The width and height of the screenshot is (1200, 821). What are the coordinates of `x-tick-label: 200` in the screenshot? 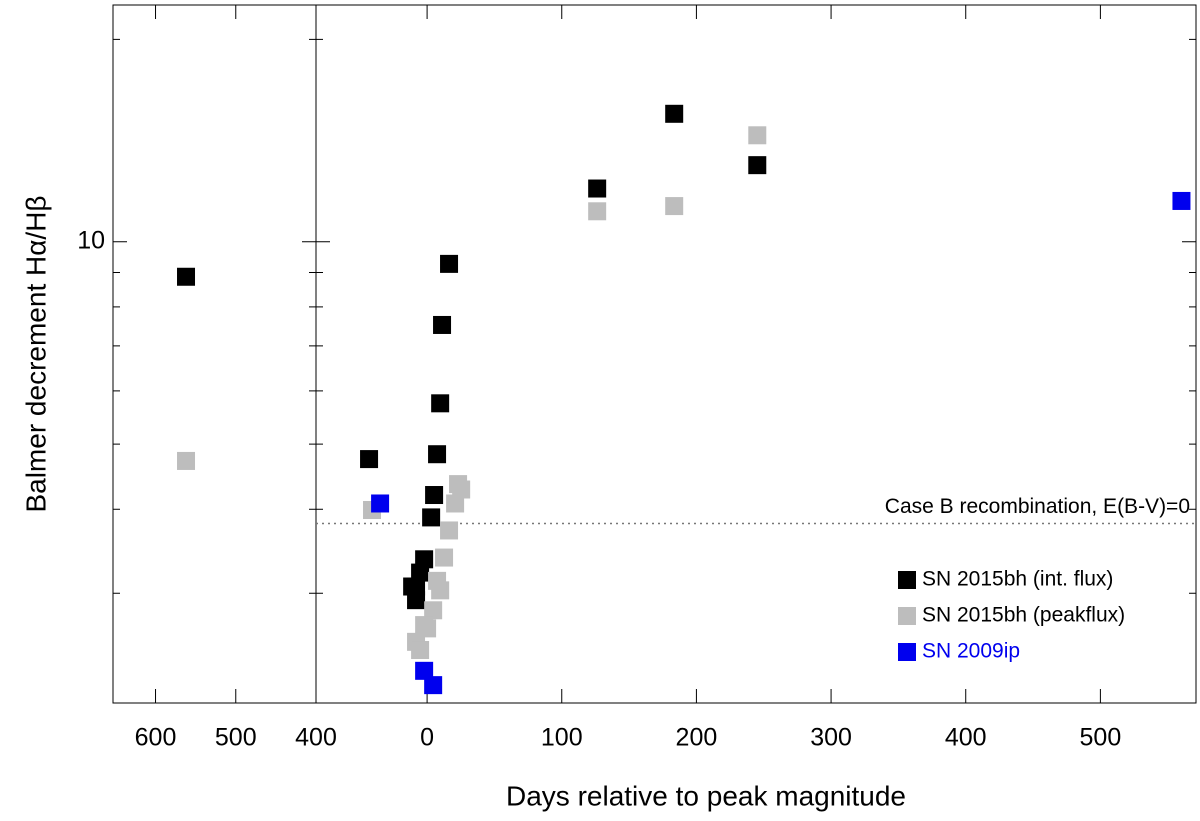 It's located at (697, 738).